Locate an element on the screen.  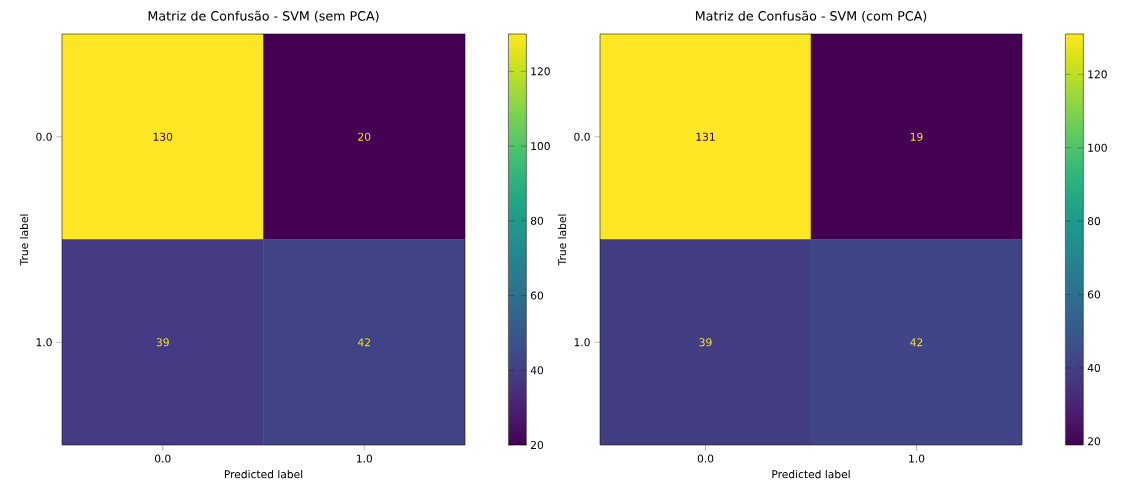
data-label: 20 is located at coordinates (364, 136).